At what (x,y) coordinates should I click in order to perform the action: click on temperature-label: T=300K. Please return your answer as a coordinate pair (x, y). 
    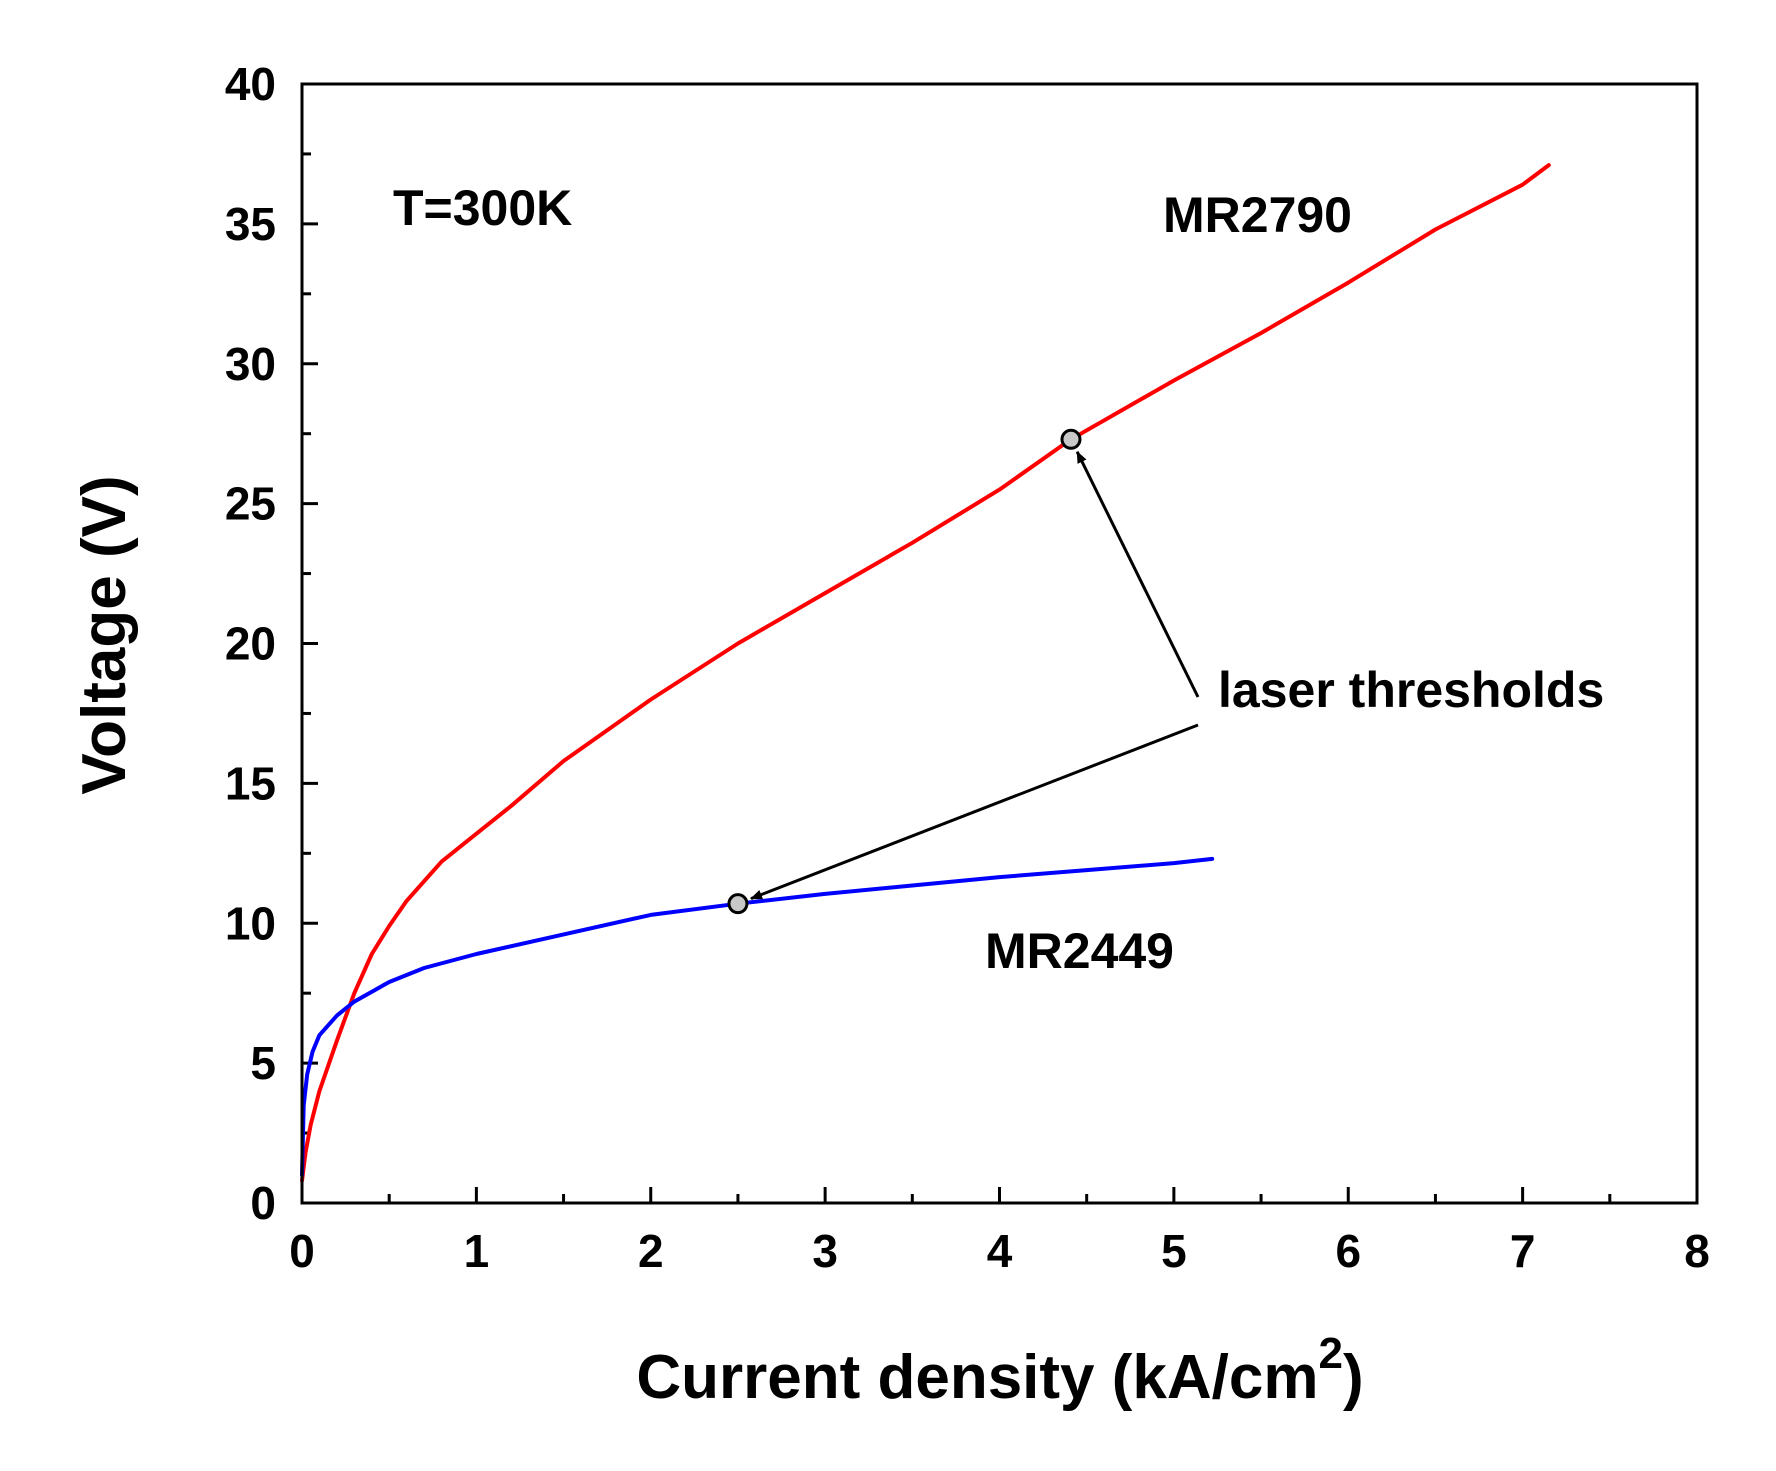
    Looking at the image, I should click on (482, 208).